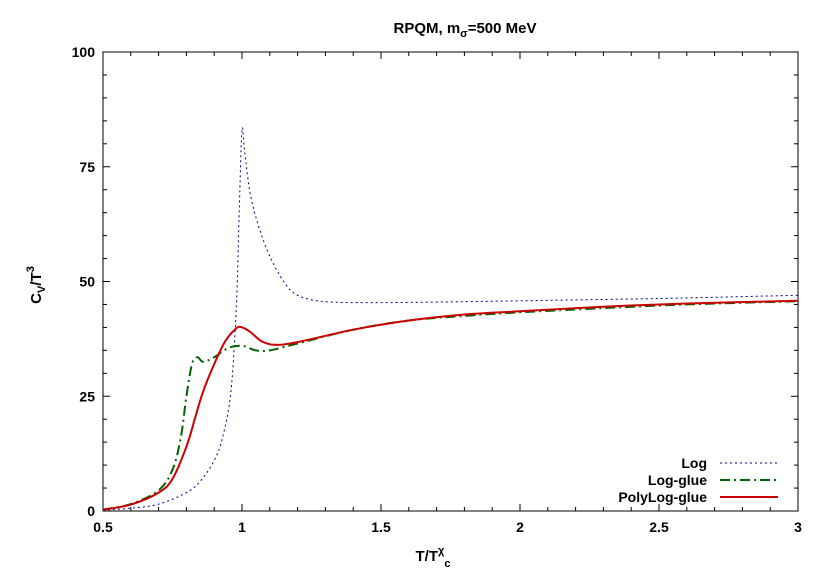 This screenshot has width=830, height=581. What do you see at coordinates (433, 557) in the screenshot?
I see `x-axis-label: T/Tχc` at bounding box center [433, 557].